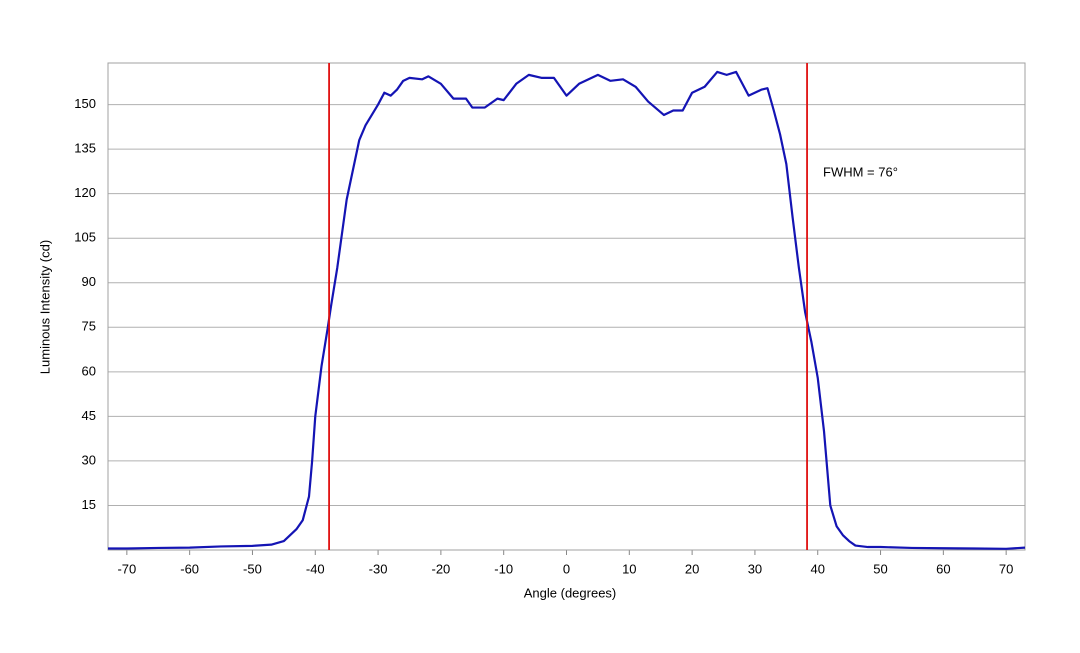 The width and height of the screenshot is (1080, 653). What do you see at coordinates (85, 237) in the screenshot?
I see `y-tick-label: 105` at bounding box center [85, 237].